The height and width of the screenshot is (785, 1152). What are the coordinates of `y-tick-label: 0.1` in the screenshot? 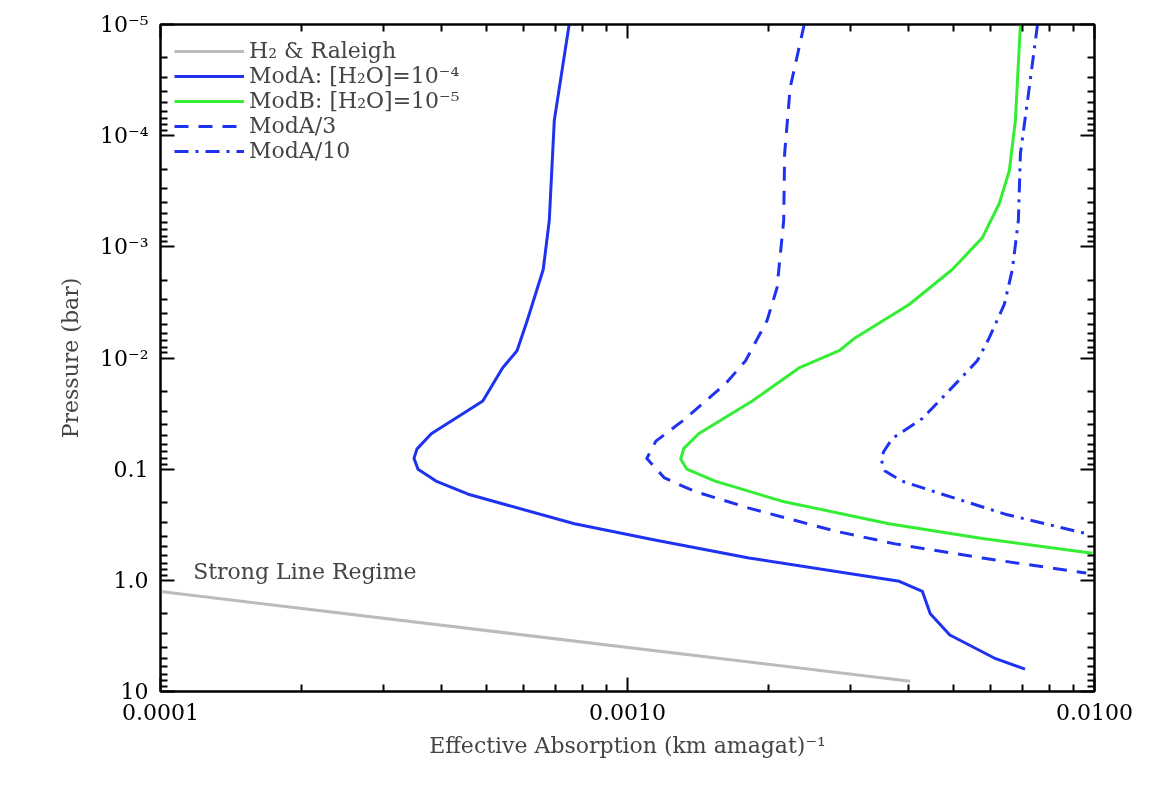 It's located at (131, 469).